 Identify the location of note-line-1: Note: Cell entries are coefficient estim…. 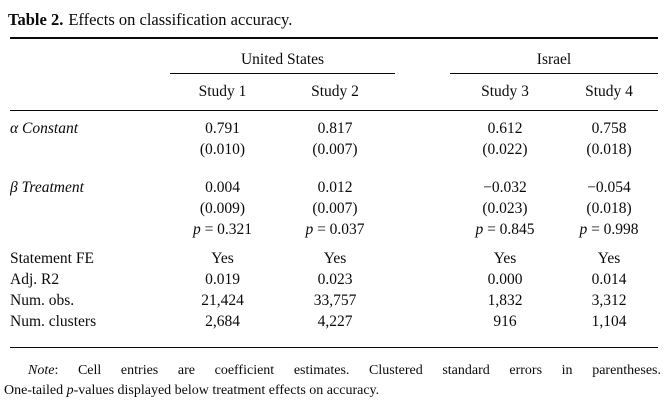
(332, 371).